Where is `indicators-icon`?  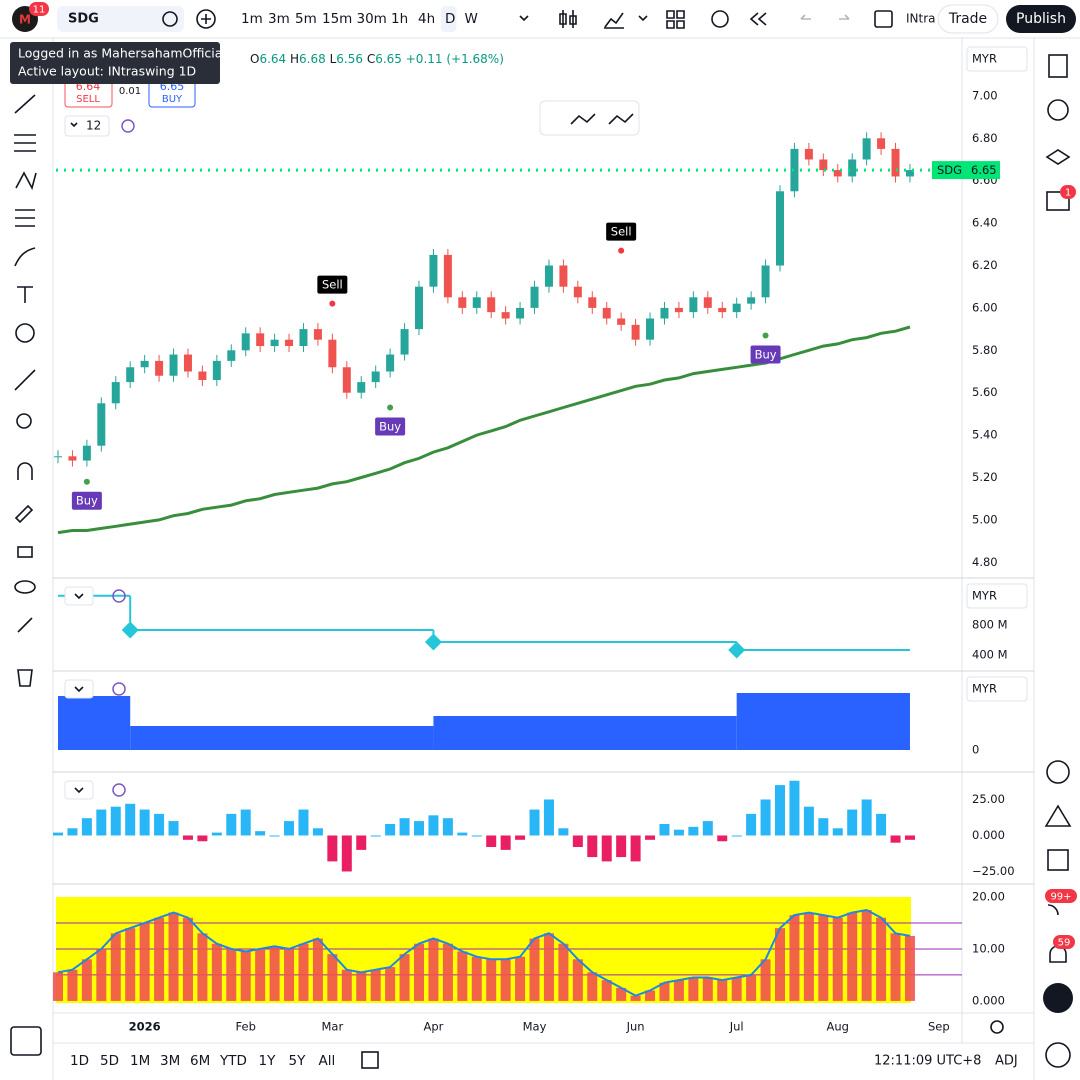 indicators-icon is located at coordinates (614, 20).